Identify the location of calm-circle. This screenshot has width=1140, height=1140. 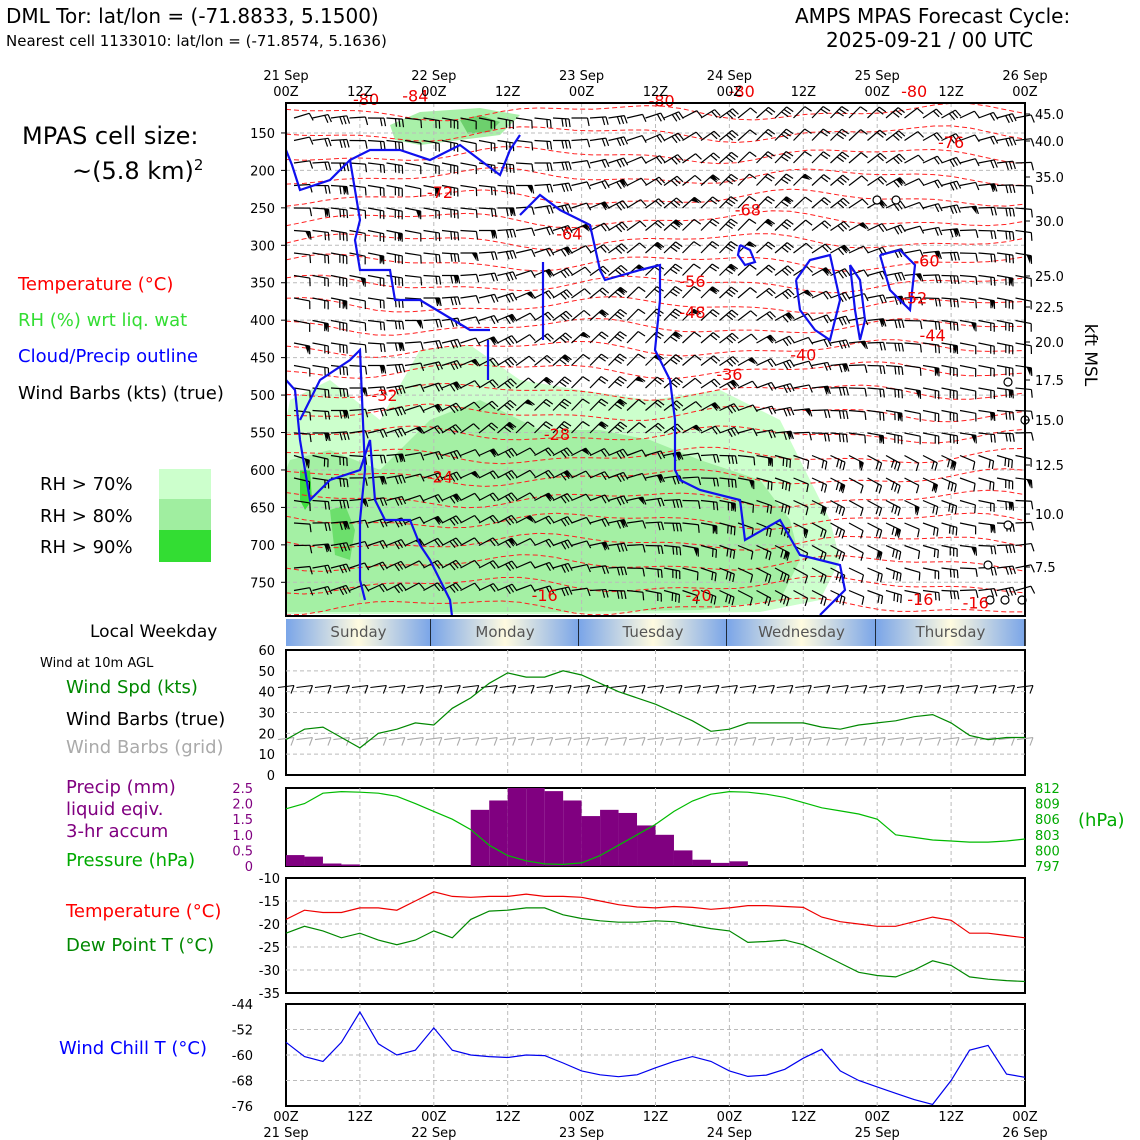
(988, 565).